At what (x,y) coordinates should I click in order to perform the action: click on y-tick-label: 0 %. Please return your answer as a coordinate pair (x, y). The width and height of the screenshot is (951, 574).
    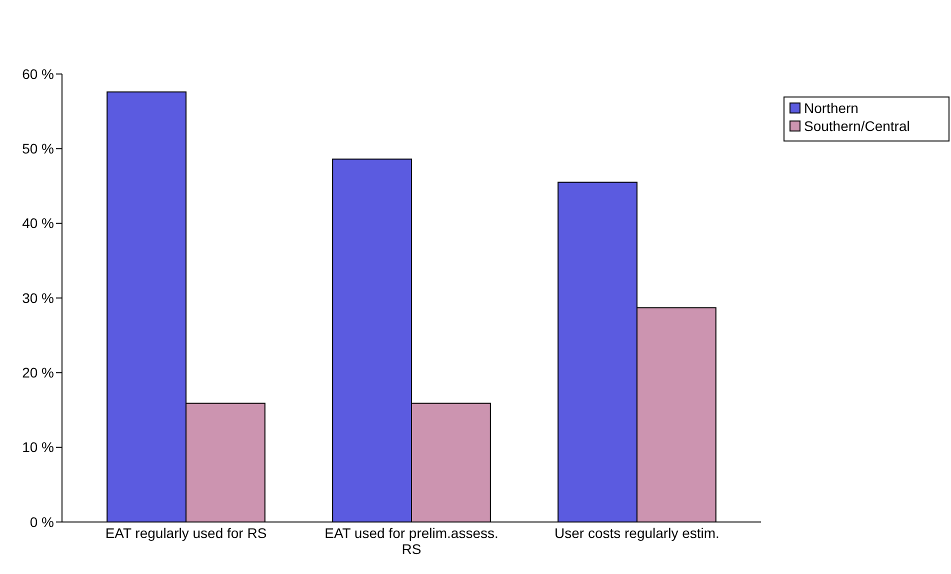
    Looking at the image, I should click on (42, 522).